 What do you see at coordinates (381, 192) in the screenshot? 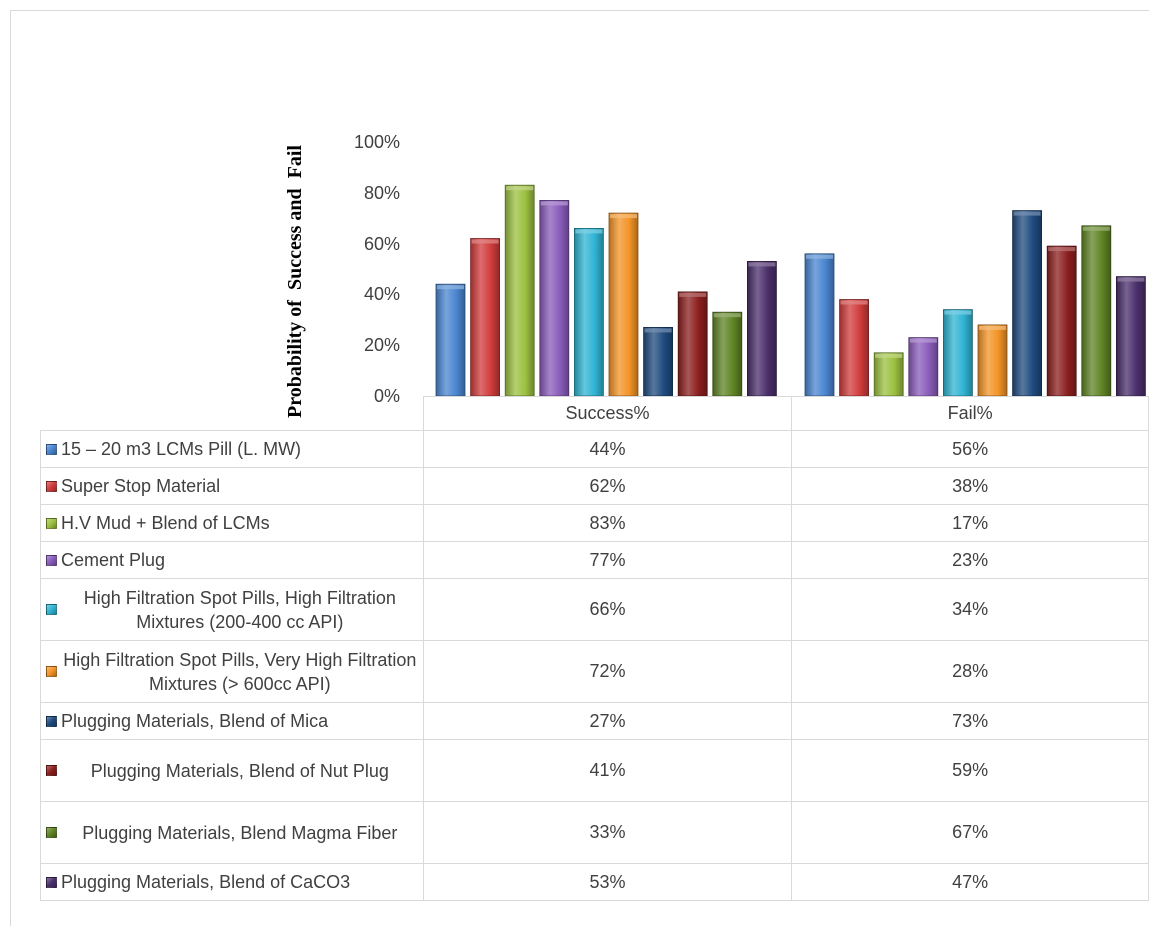
I see `y-tick-label: 80%` at bounding box center [381, 192].